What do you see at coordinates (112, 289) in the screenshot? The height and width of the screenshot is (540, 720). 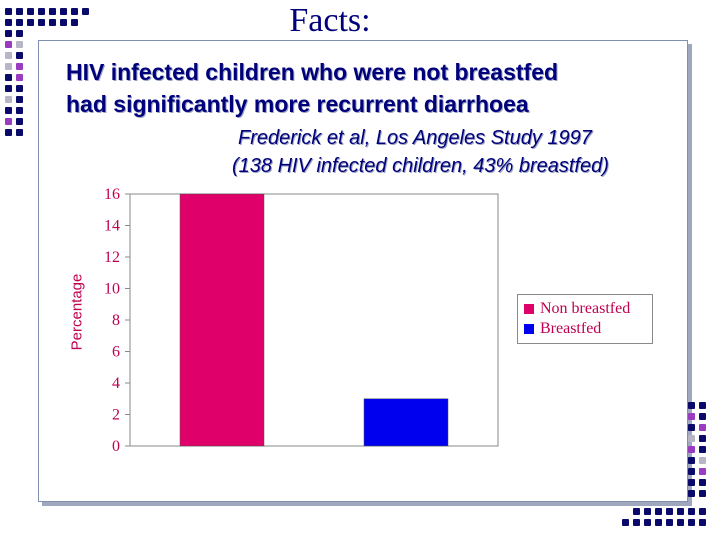 I see `y-tick-label: 10` at bounding box center [112, 289].